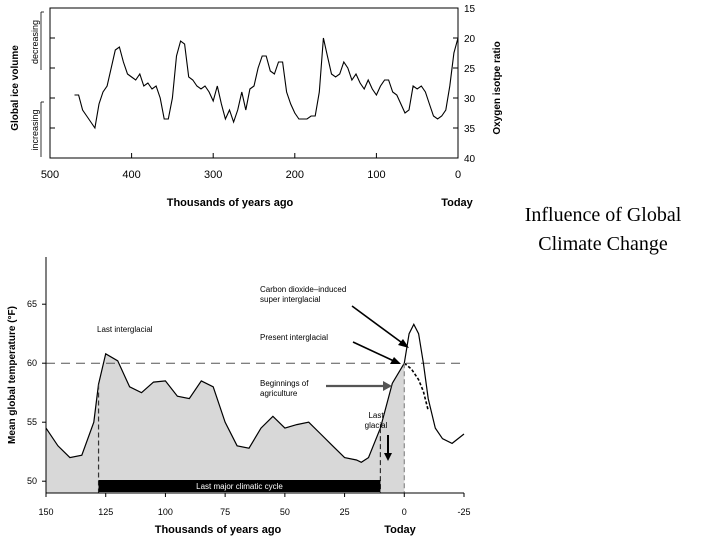 This screenshot has height=540, width=720. What do you see at coordinates (470, 99) in the screenshot?
I see `top-y-tick-label: 30` at bounding box center [470, 99].